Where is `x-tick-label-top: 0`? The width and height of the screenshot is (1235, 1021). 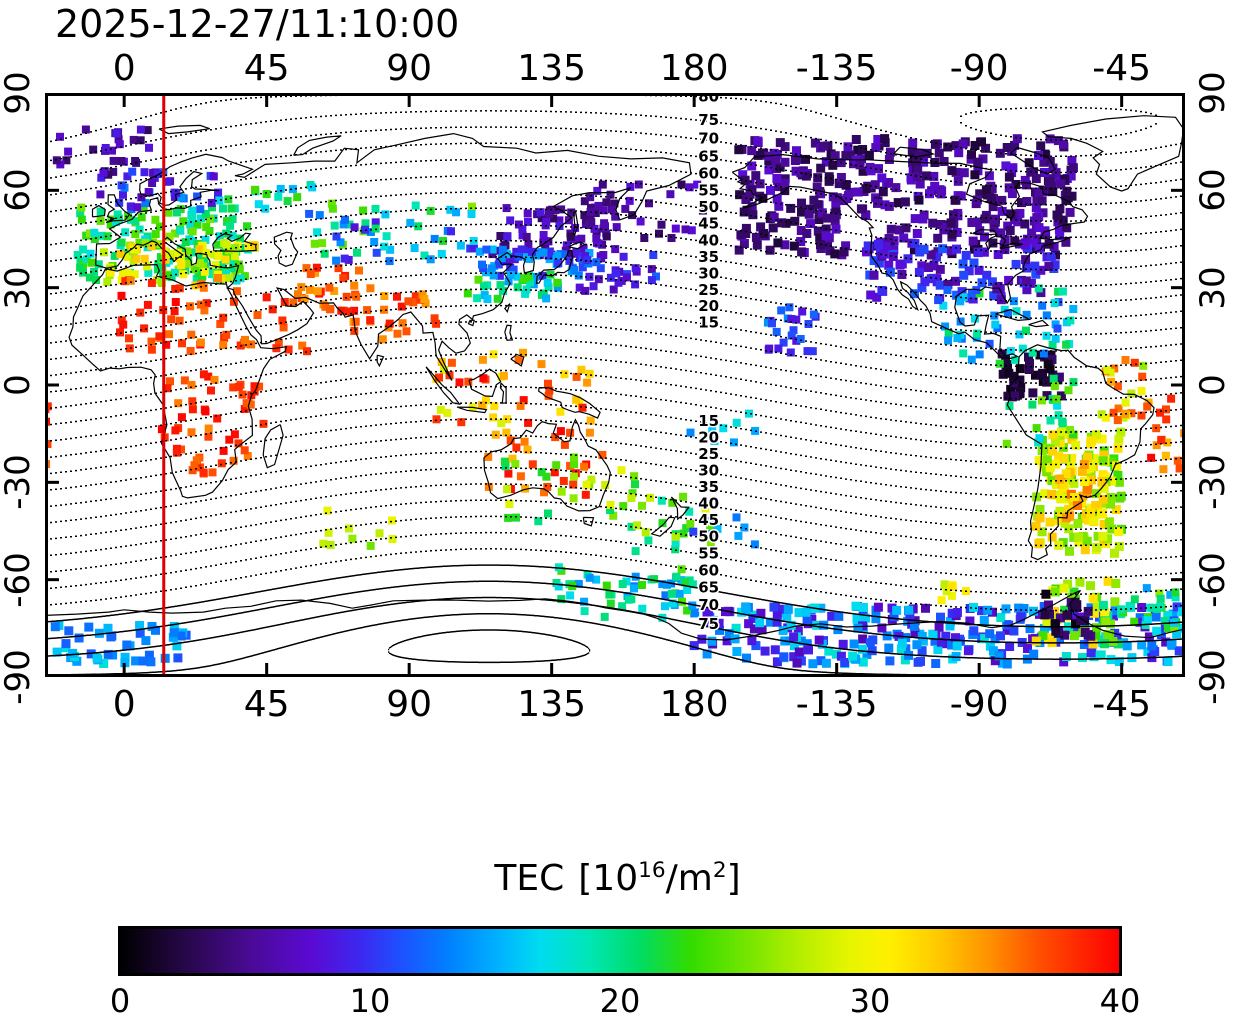
x-tick-label-top: 0 is located at coordinates (124, 68).